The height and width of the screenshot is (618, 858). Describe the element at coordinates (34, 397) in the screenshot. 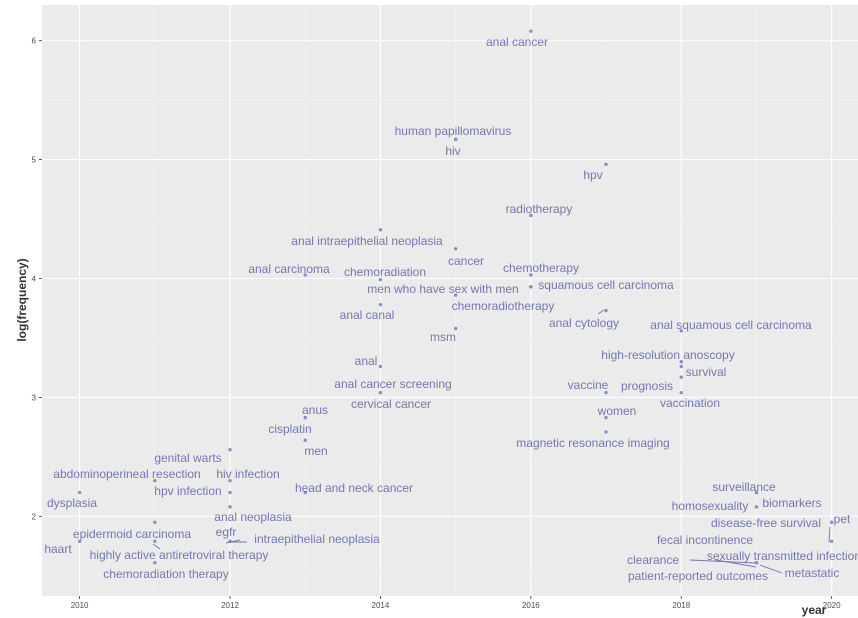

I see `y-tick-label: 3` at that location.